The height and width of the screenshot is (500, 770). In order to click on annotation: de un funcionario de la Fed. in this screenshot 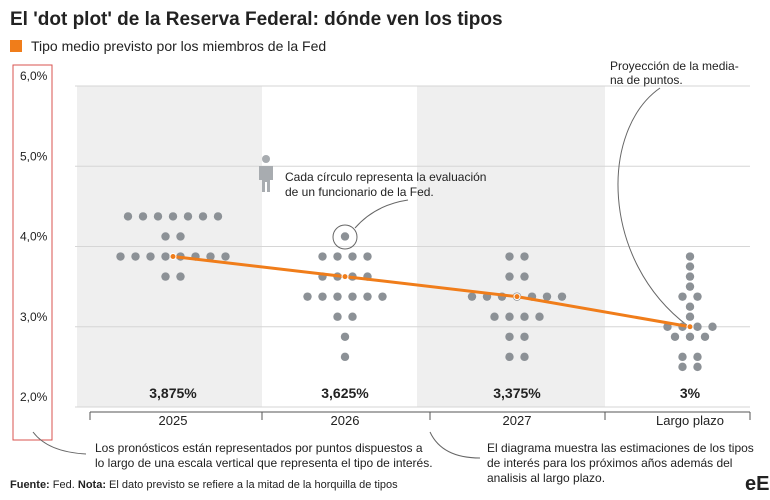, I will do `click(359, 192)`.